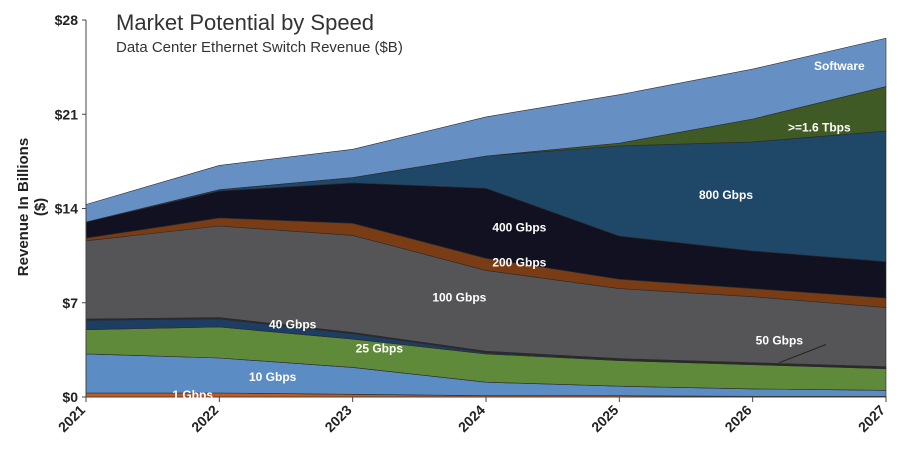 This screenshot has height=449, width=900. Describe the element at coordinates (67, 114) in the screenshot. I see `y-tick-label: $21` at that location.